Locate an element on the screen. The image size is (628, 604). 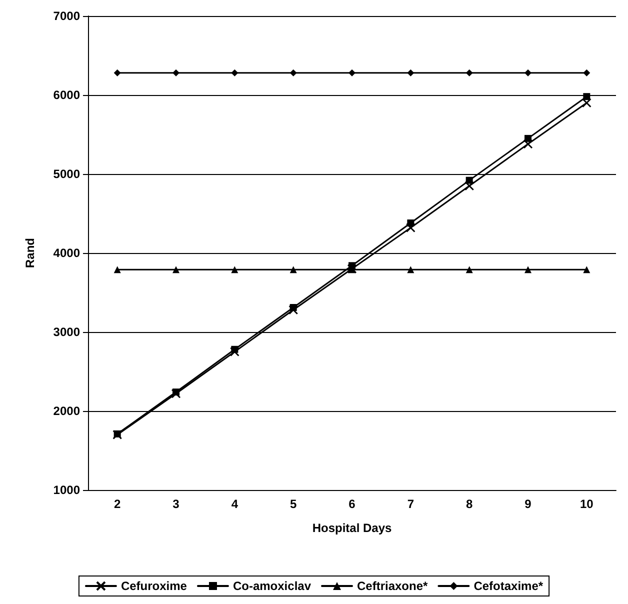
x-tick-label: 9 is located at coordinates (528, 504).